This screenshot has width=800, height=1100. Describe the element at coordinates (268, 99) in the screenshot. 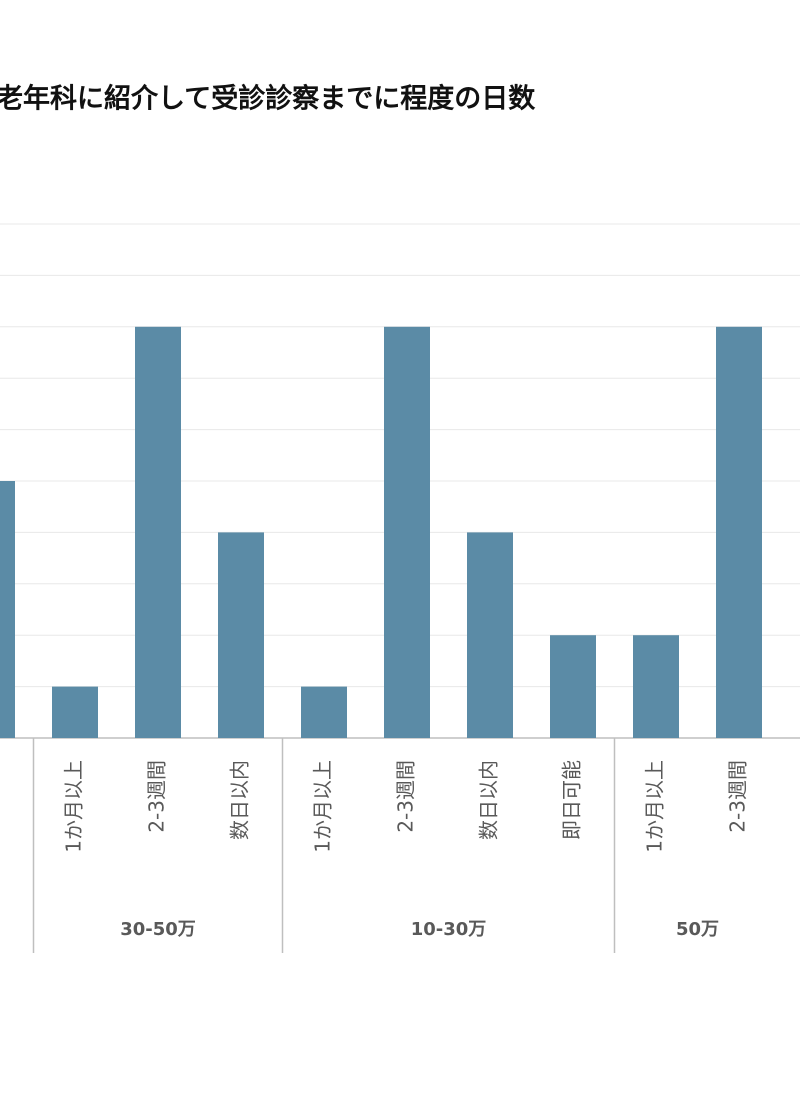

I see `chart-title: 老年科に紹介して受診診察までに程度の日数` at that location.